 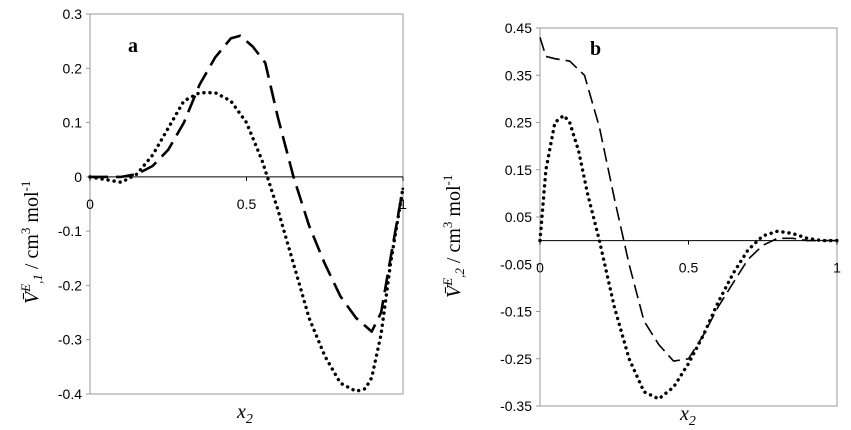 I want to click on y-tick-label: 0, so click(x=78, y=177).